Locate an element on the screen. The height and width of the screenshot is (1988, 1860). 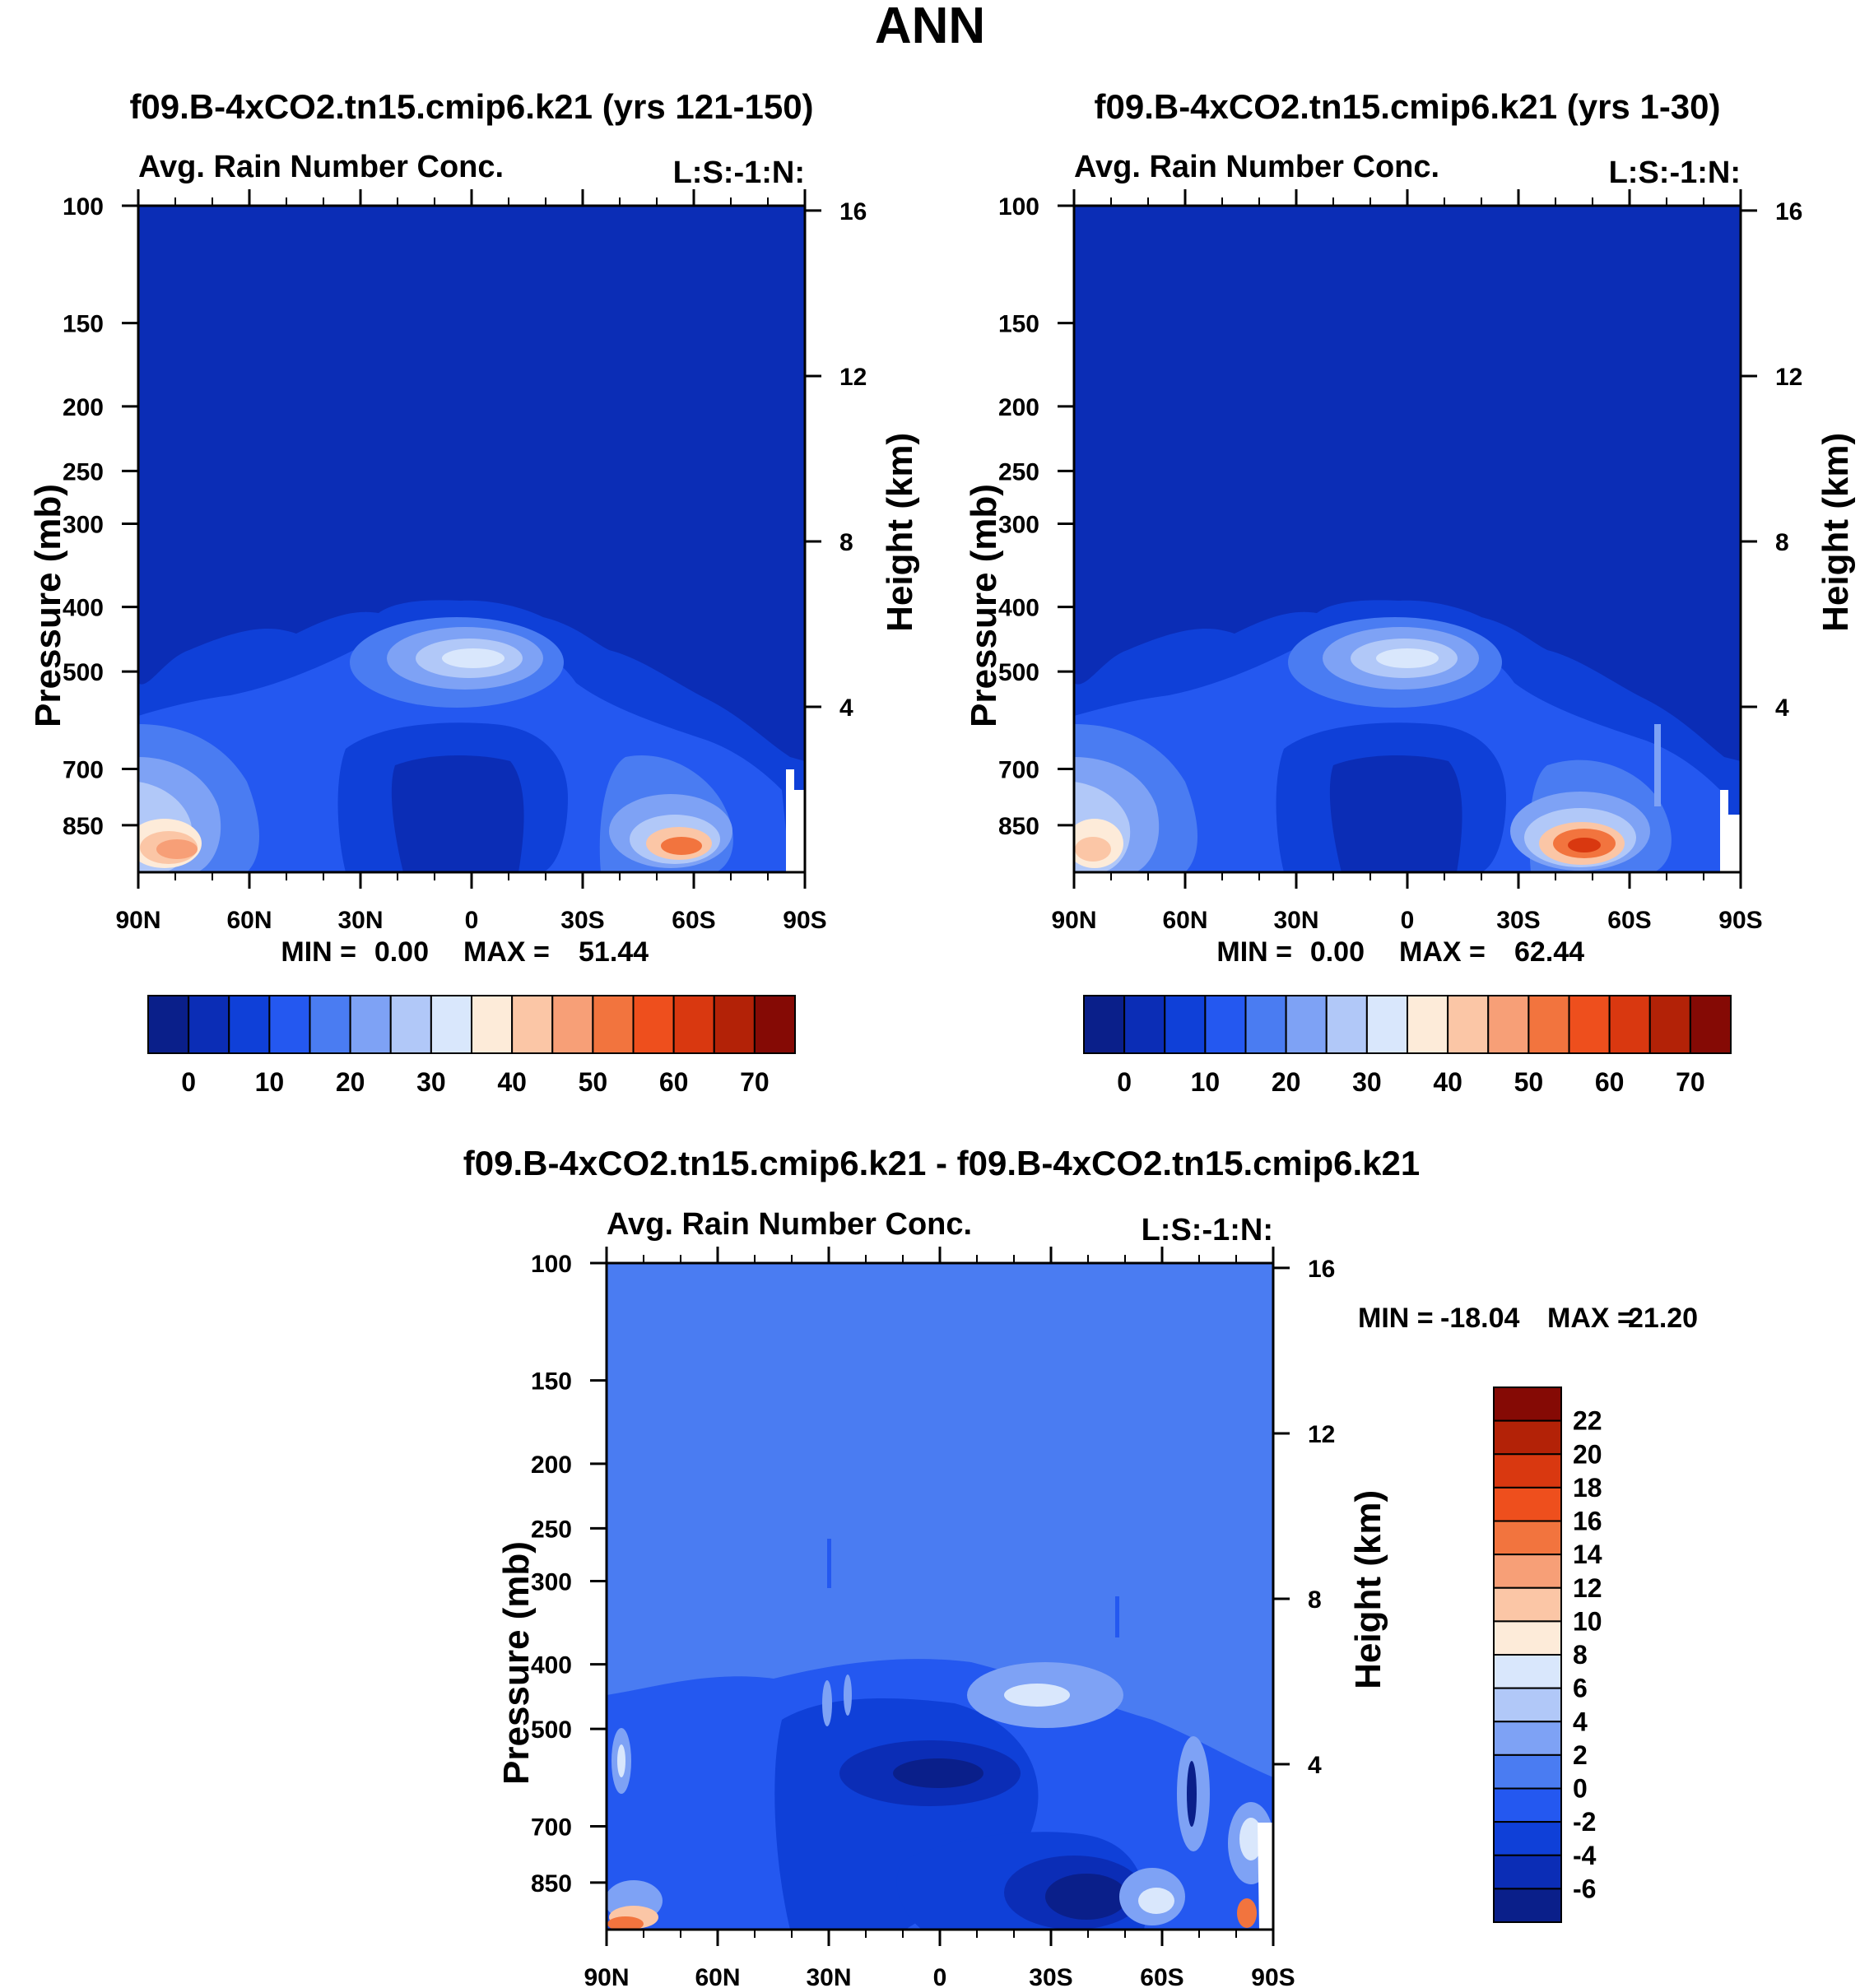
colorbar-label: 40 is located at coordinates (1447, 1082).